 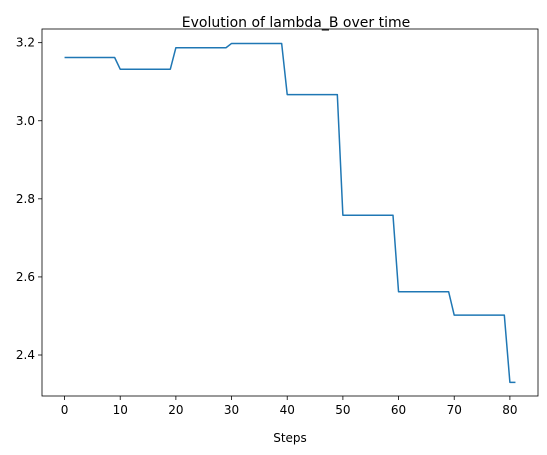 I want to click on y-axis: 2.4 2.6 2.8 3.0 3.2, so click(x=29, y=199).